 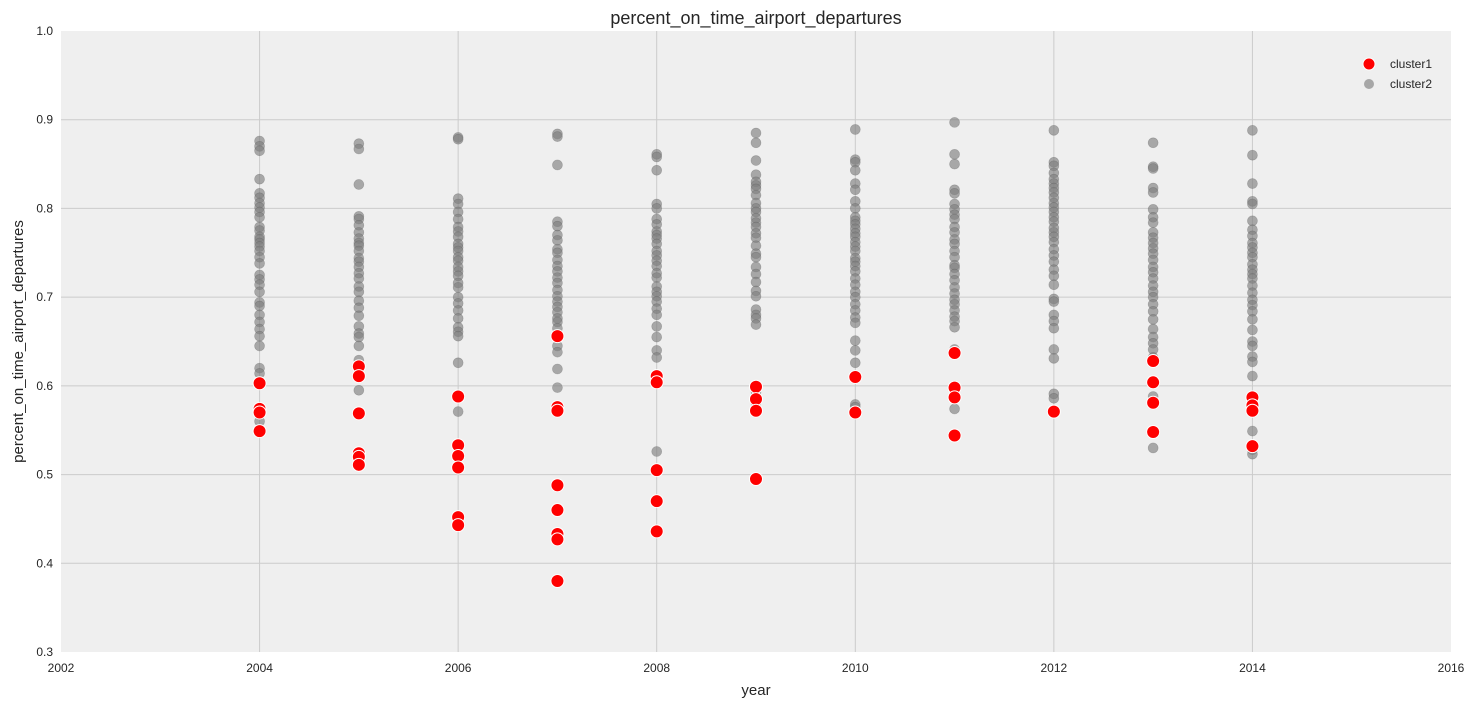 I want to click on y-axis-label: percent_on_time_airport_departures, so click(x=18, y=341).